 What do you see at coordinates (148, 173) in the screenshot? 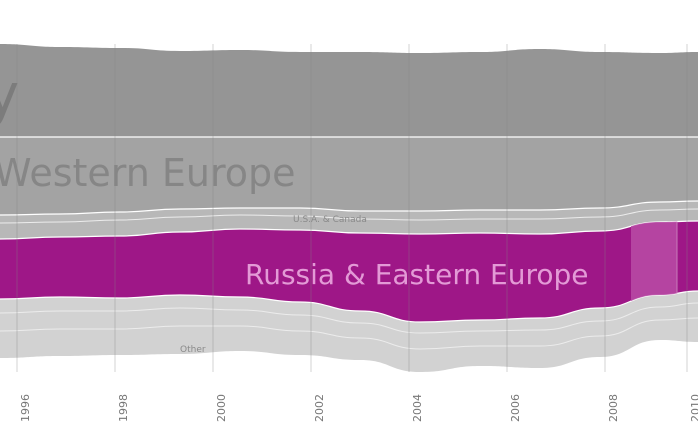
I see `series-label-western-europe: Western Europe` at bounding box center [148, 173].